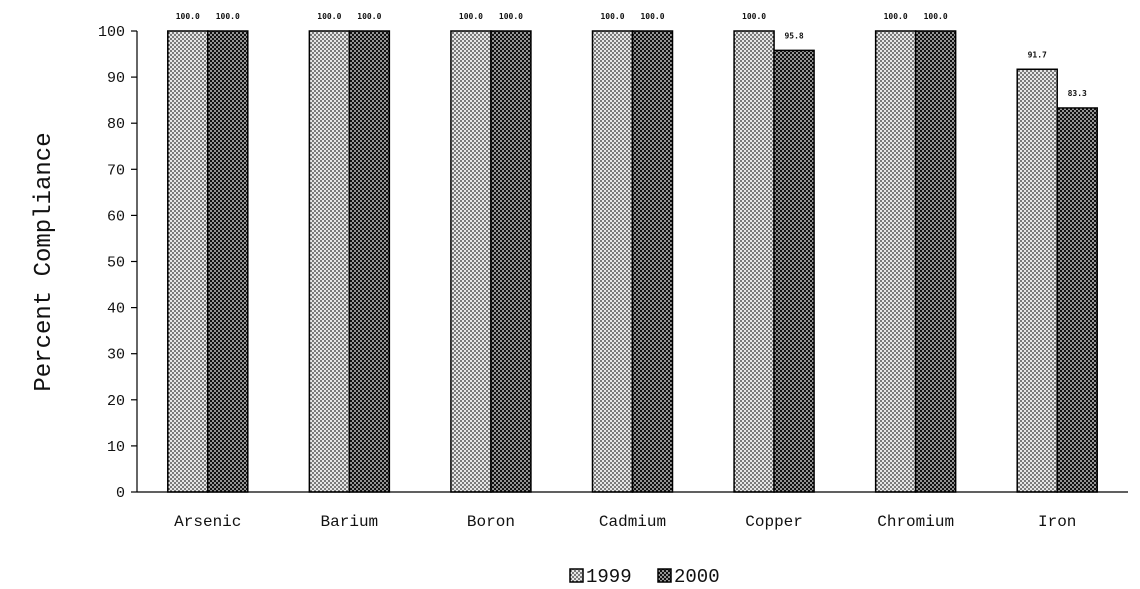 The height and width of the screenshot is (589, 1140). What do you see at coordinates (116, 78) in the screenshot?
I see `y-tick-label: 90` at bounding box center [116, 78].